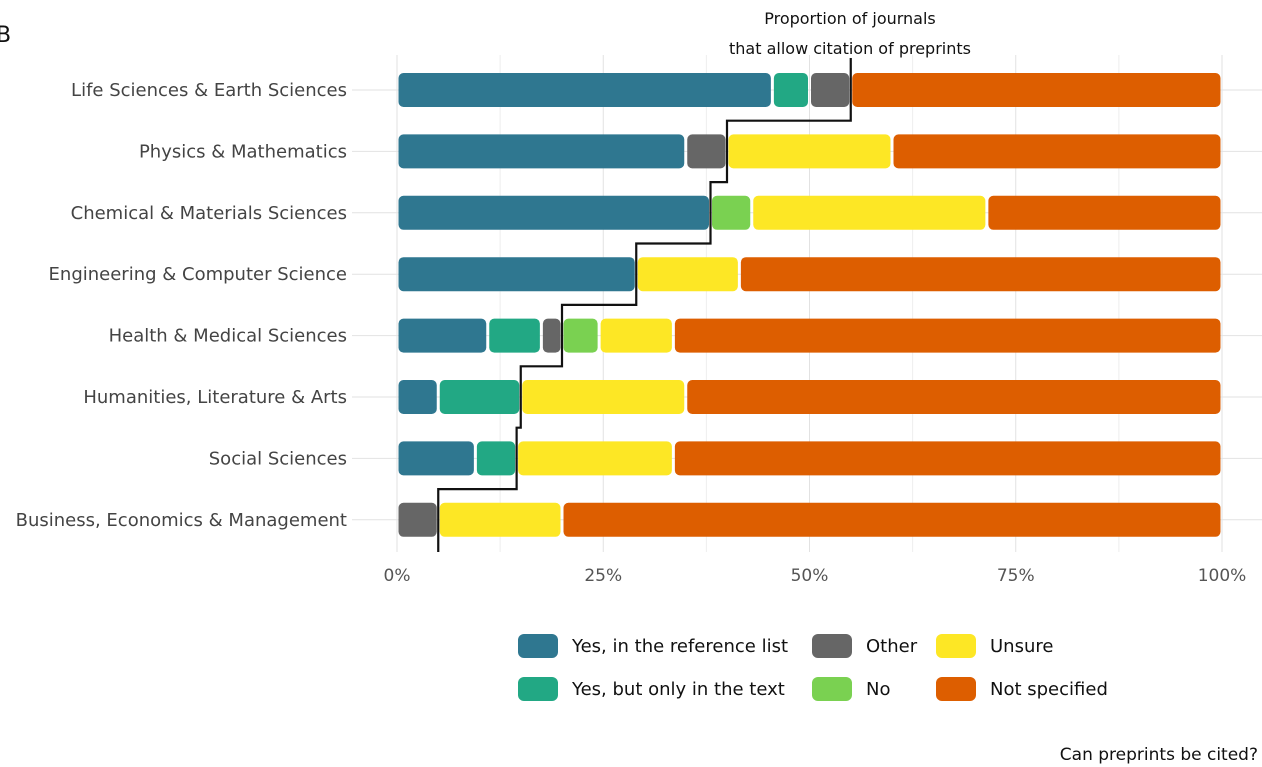  Describe the element at coordinates (810, 576) in the screenshot. I see `x-tick-label: 50%` at that location.